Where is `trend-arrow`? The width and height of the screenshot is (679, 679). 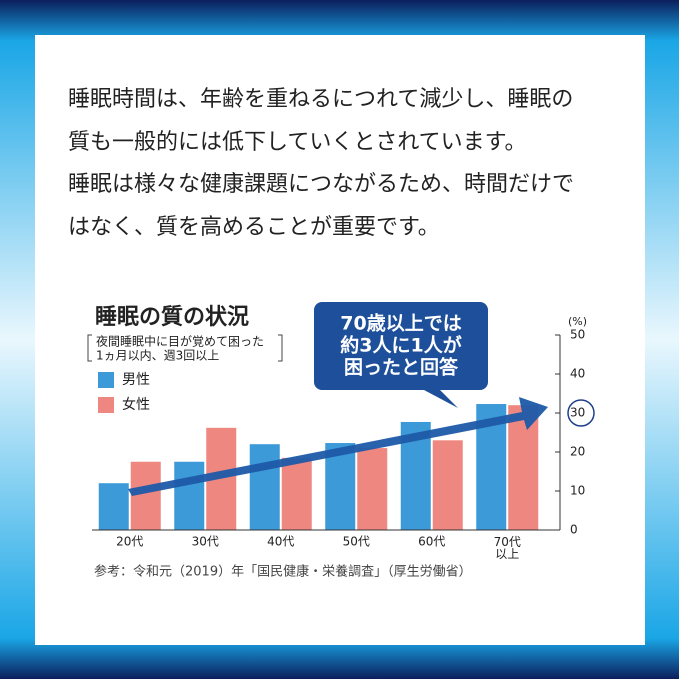
trend-arrow is located at coordinates (338, 446).